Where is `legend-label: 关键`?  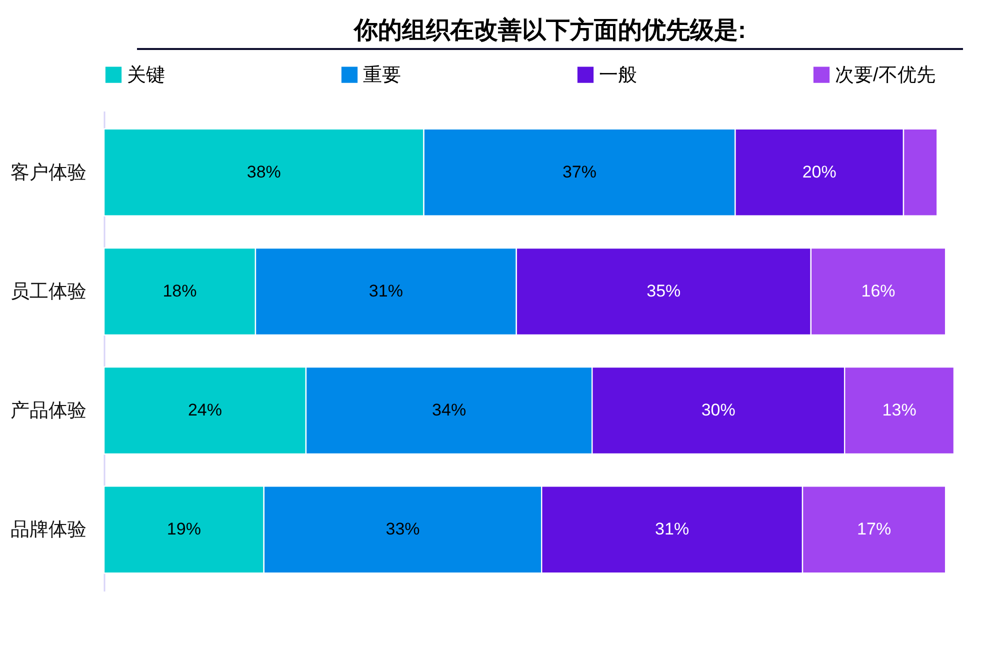 legend-label: 关键 is located at coordinates (146, 75).